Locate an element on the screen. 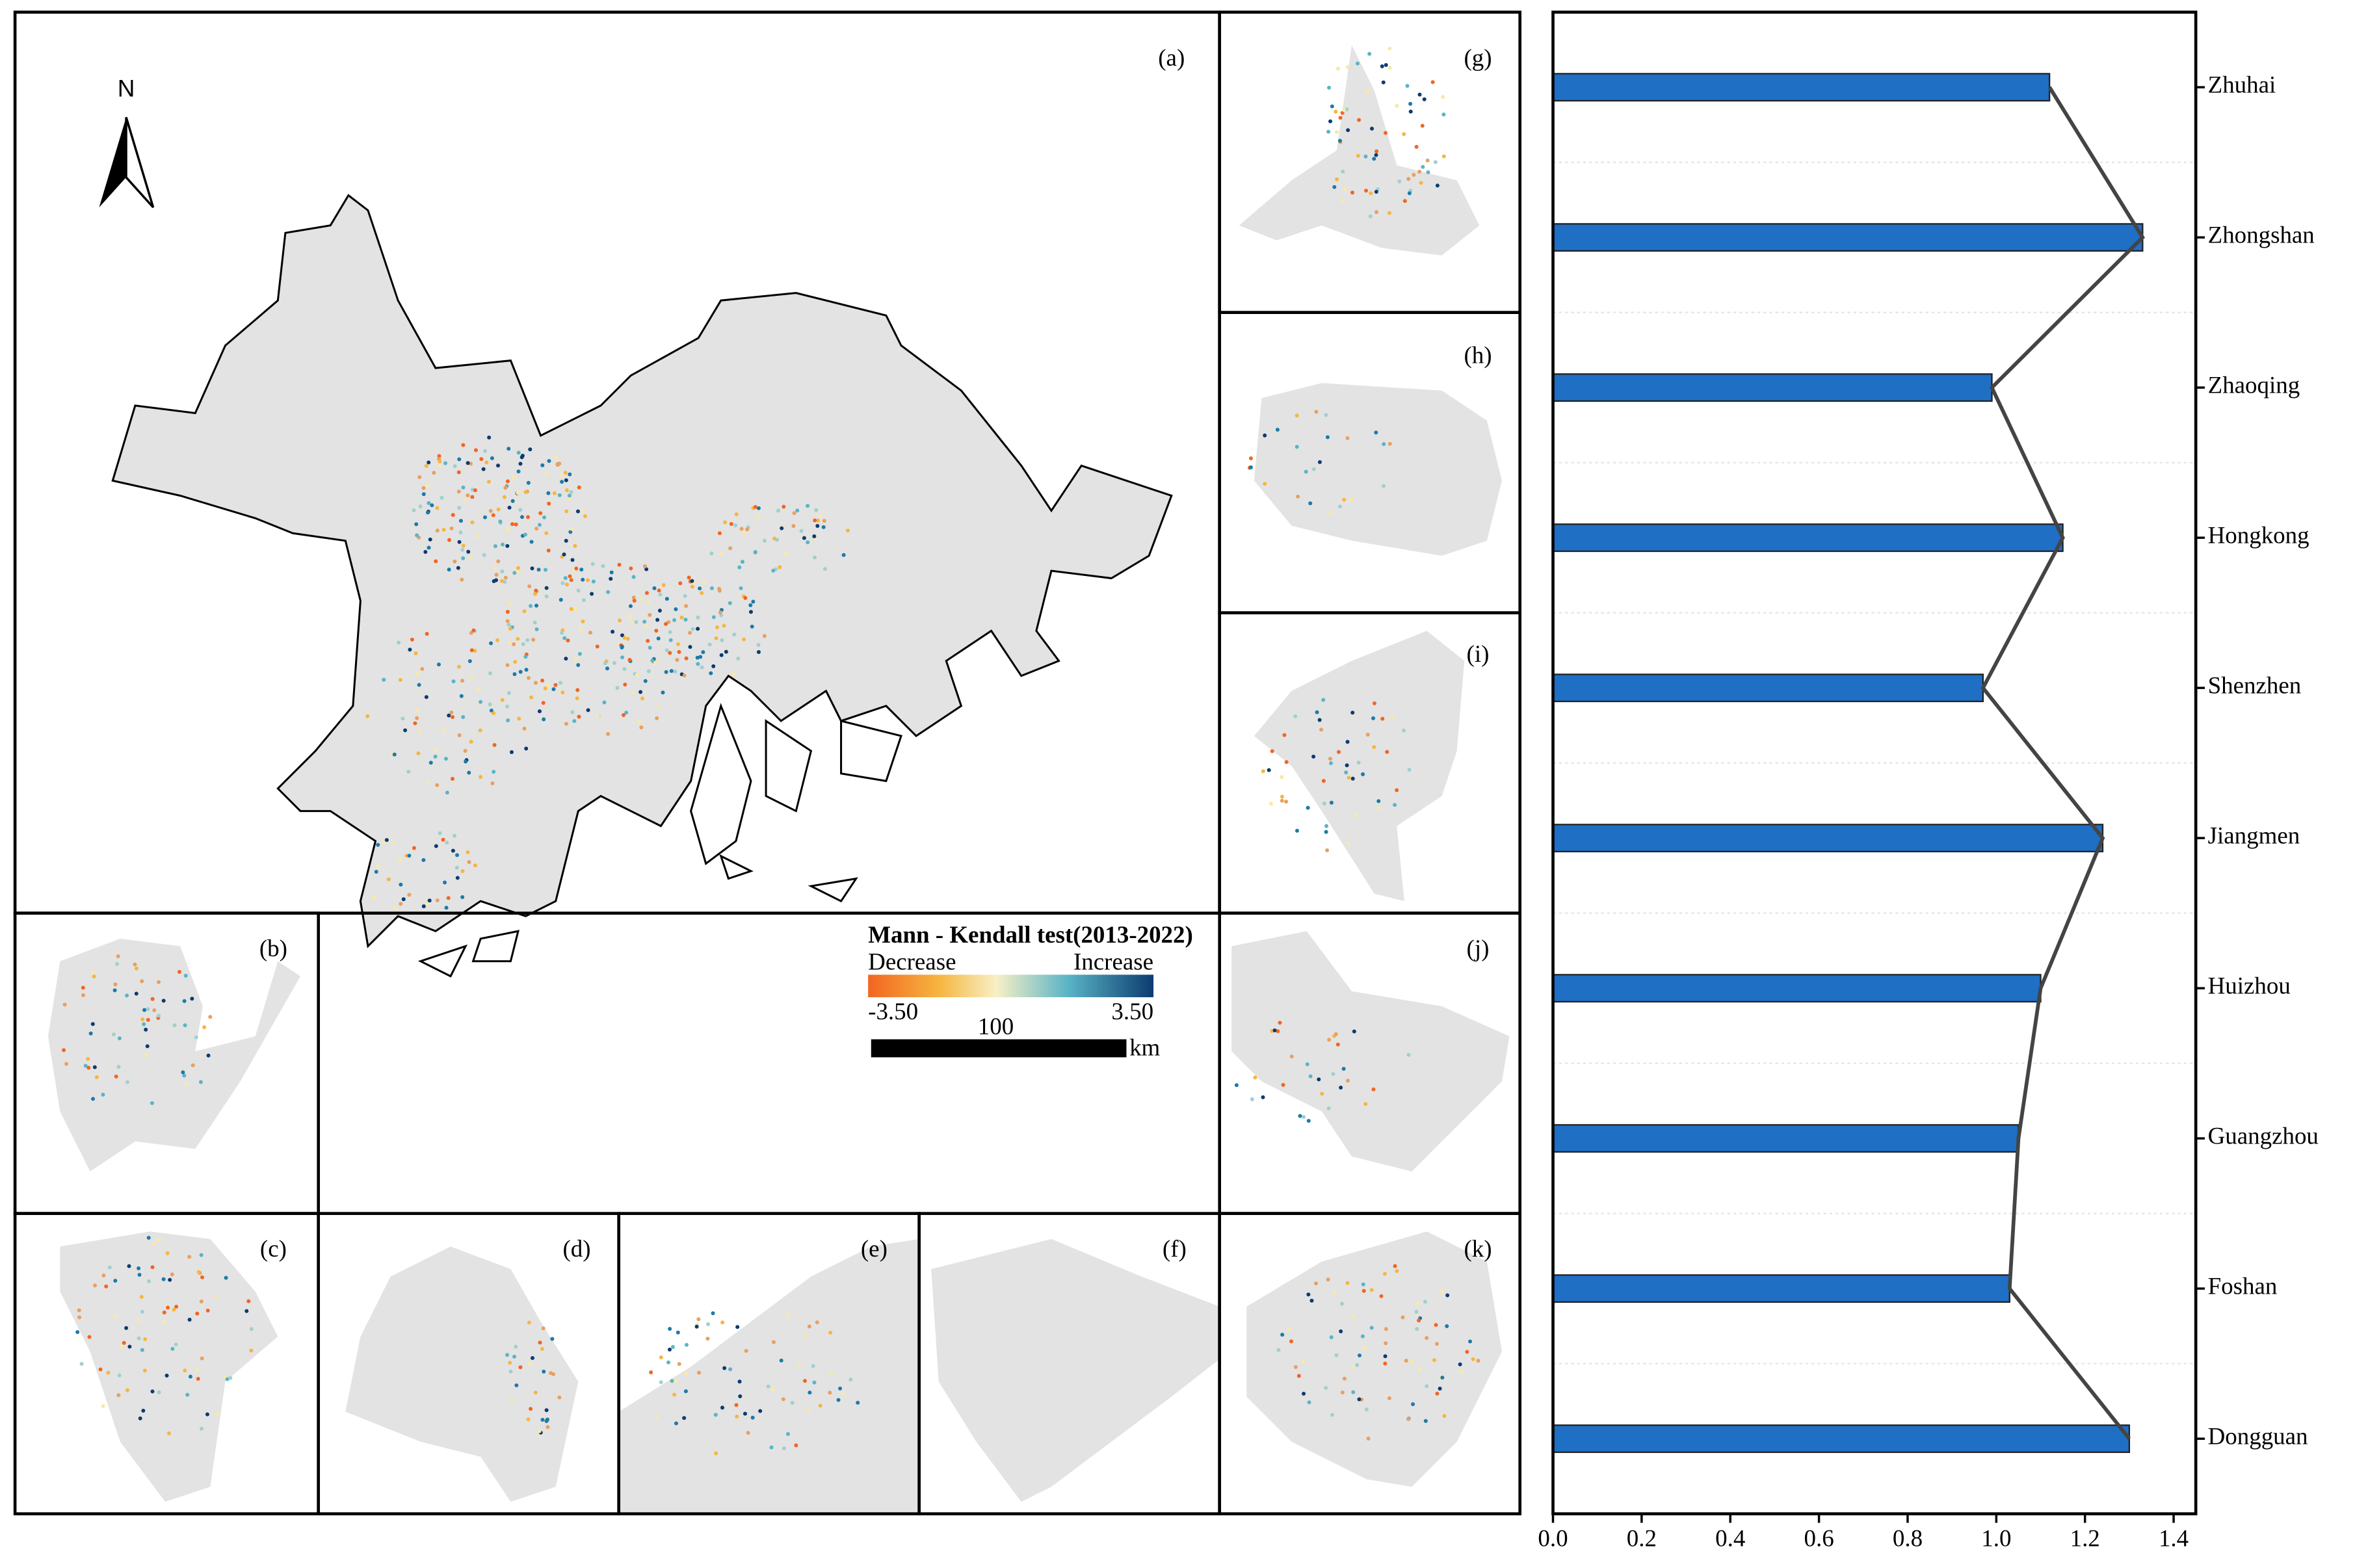  map-k is located at coordinates (1374, 1359).